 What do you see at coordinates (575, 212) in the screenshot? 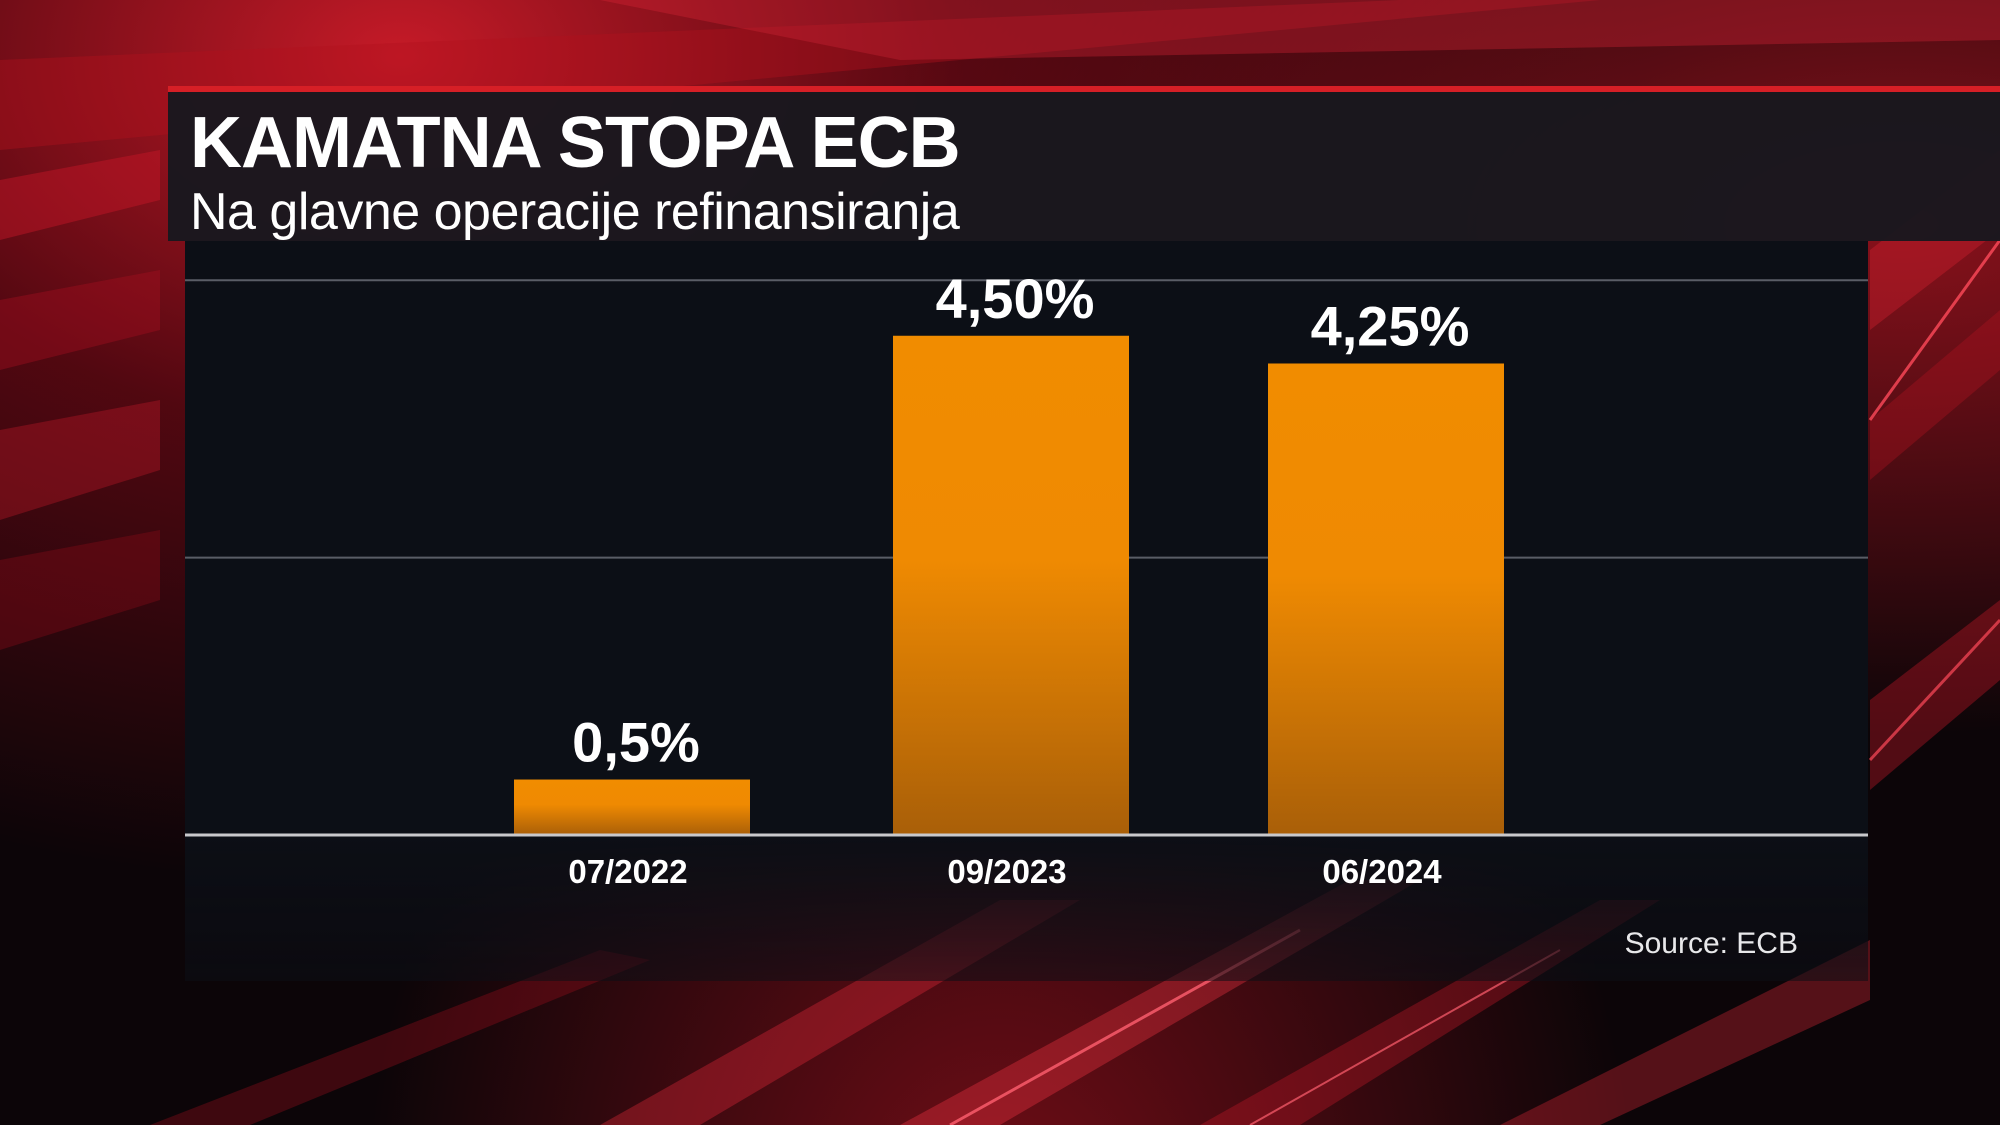
I see `chart-subtitle: Na glavne operacije refinansiranja` at bounding box center [575, 212].